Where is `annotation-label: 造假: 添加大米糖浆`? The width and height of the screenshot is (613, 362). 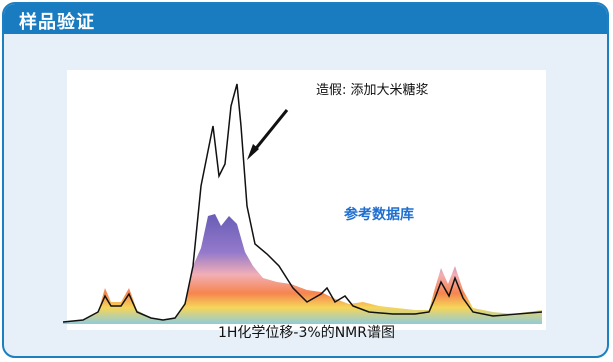
annotation-label: 造假: 添加大米糖浆 is located at coordinates (372, 90).